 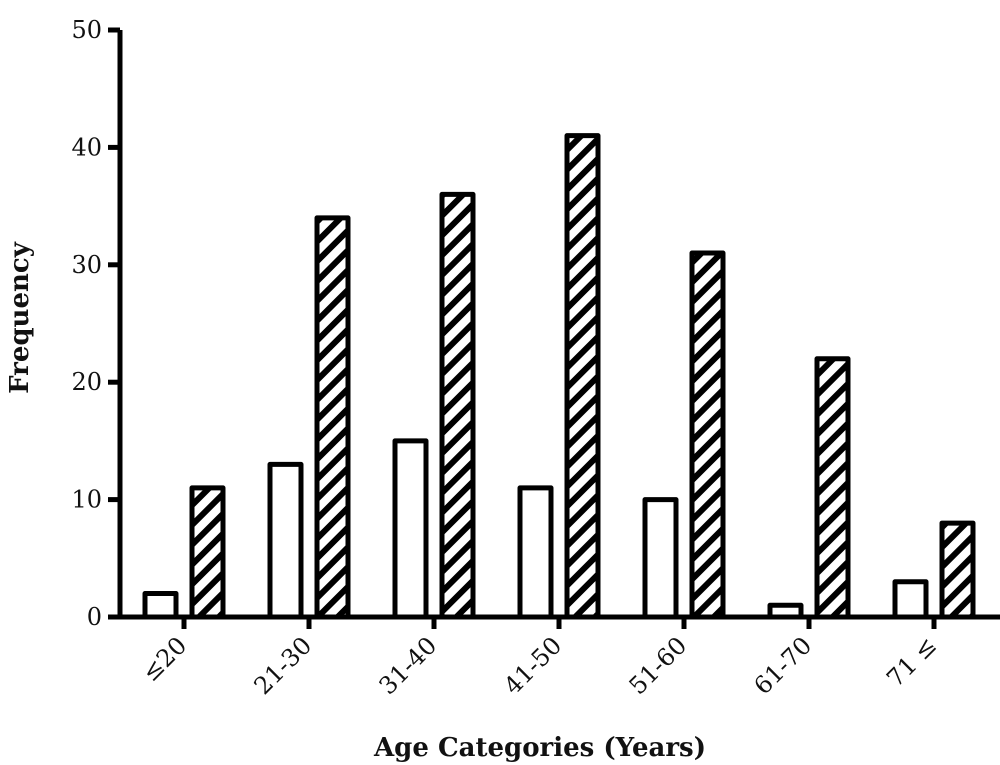 What do you see at coordinates (86, 30) in the screenshot?
I see `y-tick-label: 50` at bounding box center [86, 30].